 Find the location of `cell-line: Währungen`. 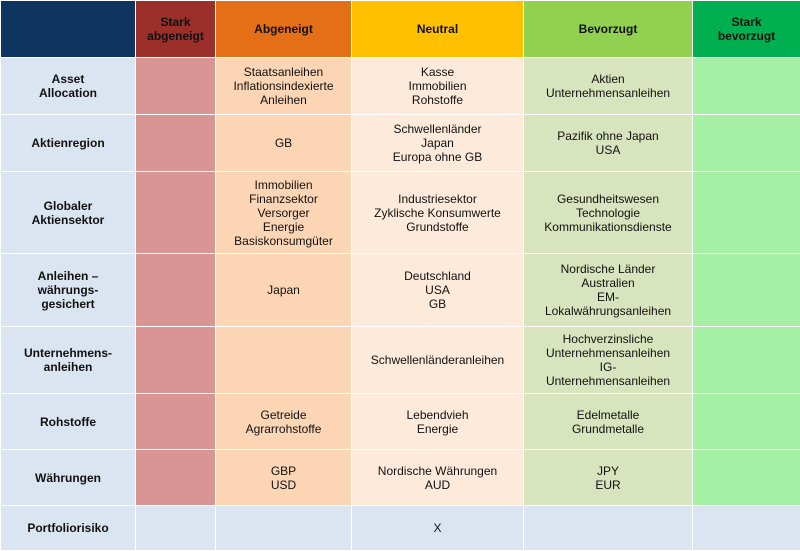

cell-line: Währungen is located at coordinates (68, 478).